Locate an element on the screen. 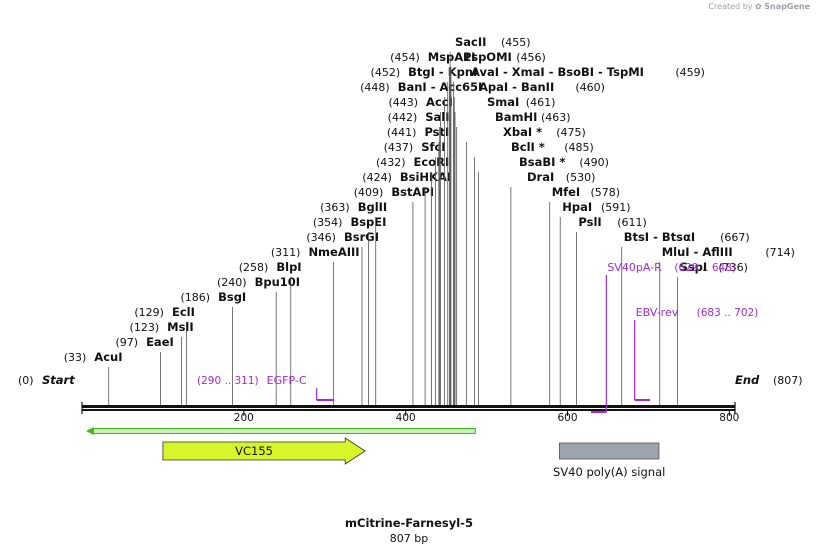 This screenshot has height=554, width=818. site-position-apai-banii: (460) is located at coordinates (590, 87).